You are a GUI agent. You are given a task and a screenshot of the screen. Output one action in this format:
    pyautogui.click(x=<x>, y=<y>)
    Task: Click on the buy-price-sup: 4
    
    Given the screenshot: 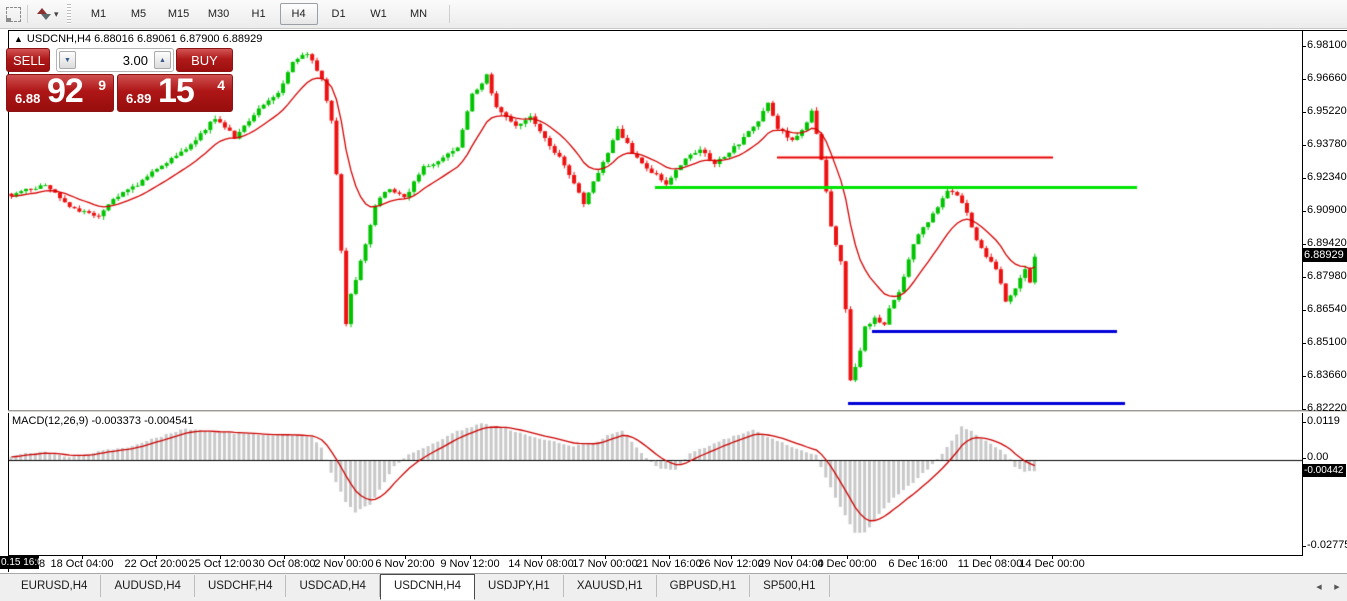 What is the action you would take?
    pyautogui.click(x=221, y=85)
    